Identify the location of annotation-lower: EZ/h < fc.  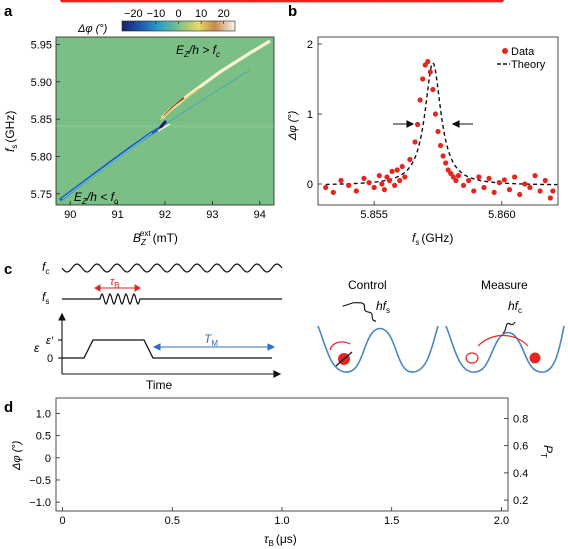
(96, 198).